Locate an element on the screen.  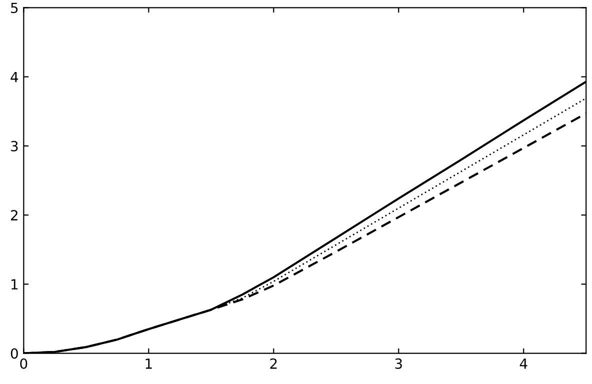
y-tick-label: 3 is located at coordinates (14, 146).